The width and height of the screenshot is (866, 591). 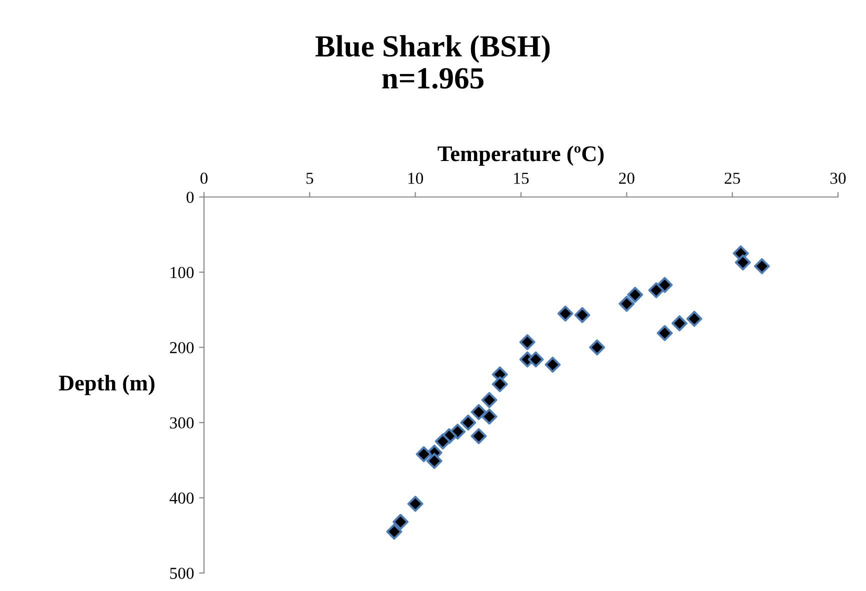 What do you see at coordinates (182, 423) in the screenshot?
I see `y-tick-label: 300` at bounding box center [182, 423].